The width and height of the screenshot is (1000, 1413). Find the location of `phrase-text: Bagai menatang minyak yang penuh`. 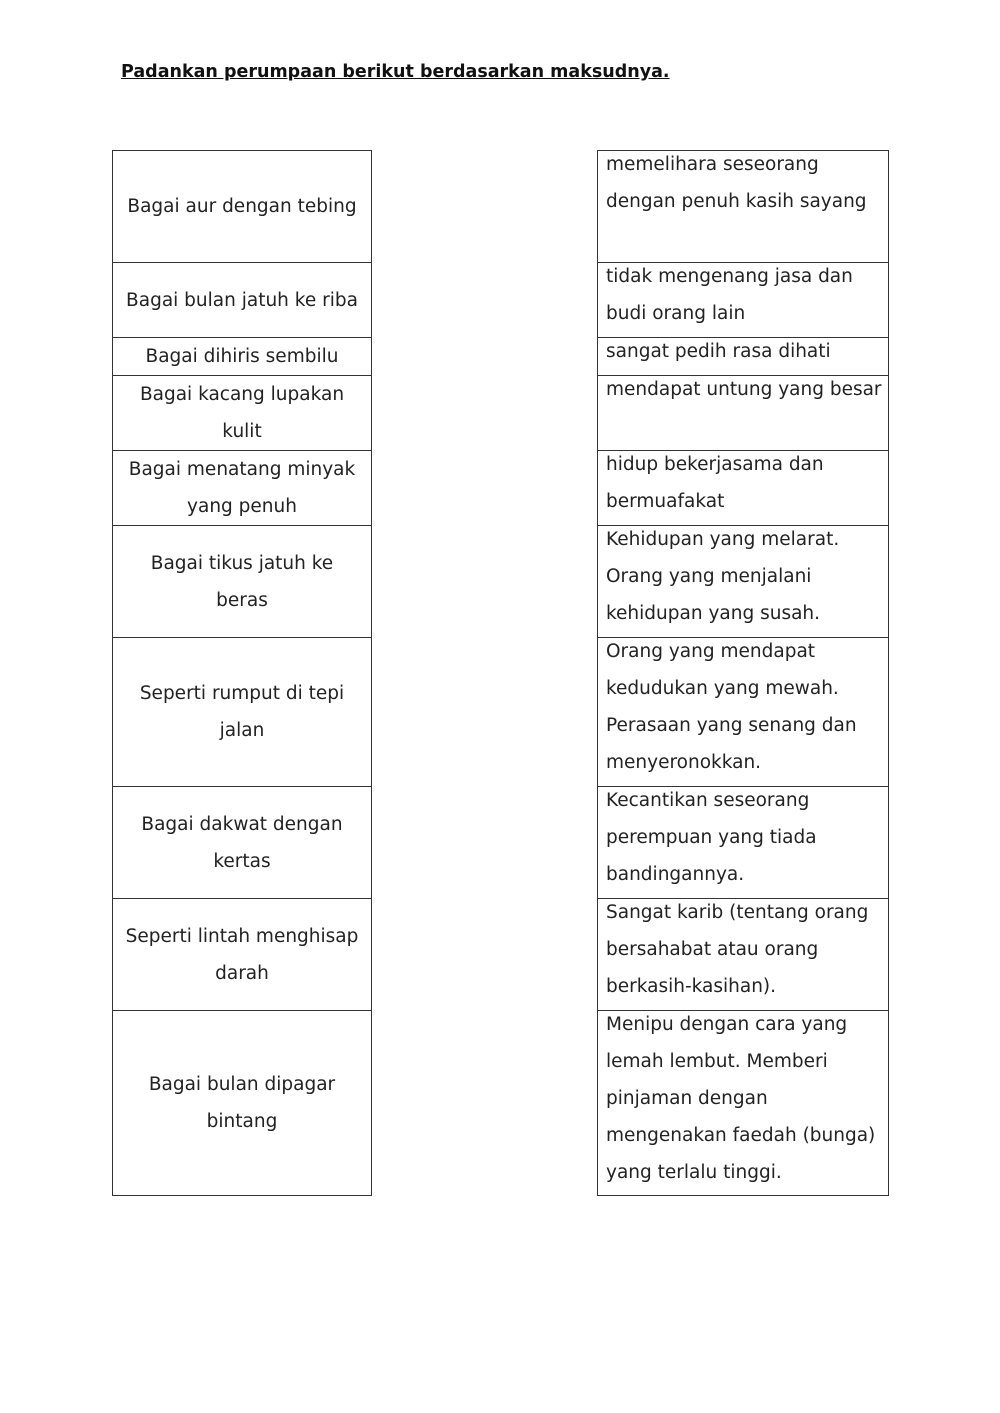

phrase-text: Bagai menatang minyak yang penuh is located at coordinates (242, 488).